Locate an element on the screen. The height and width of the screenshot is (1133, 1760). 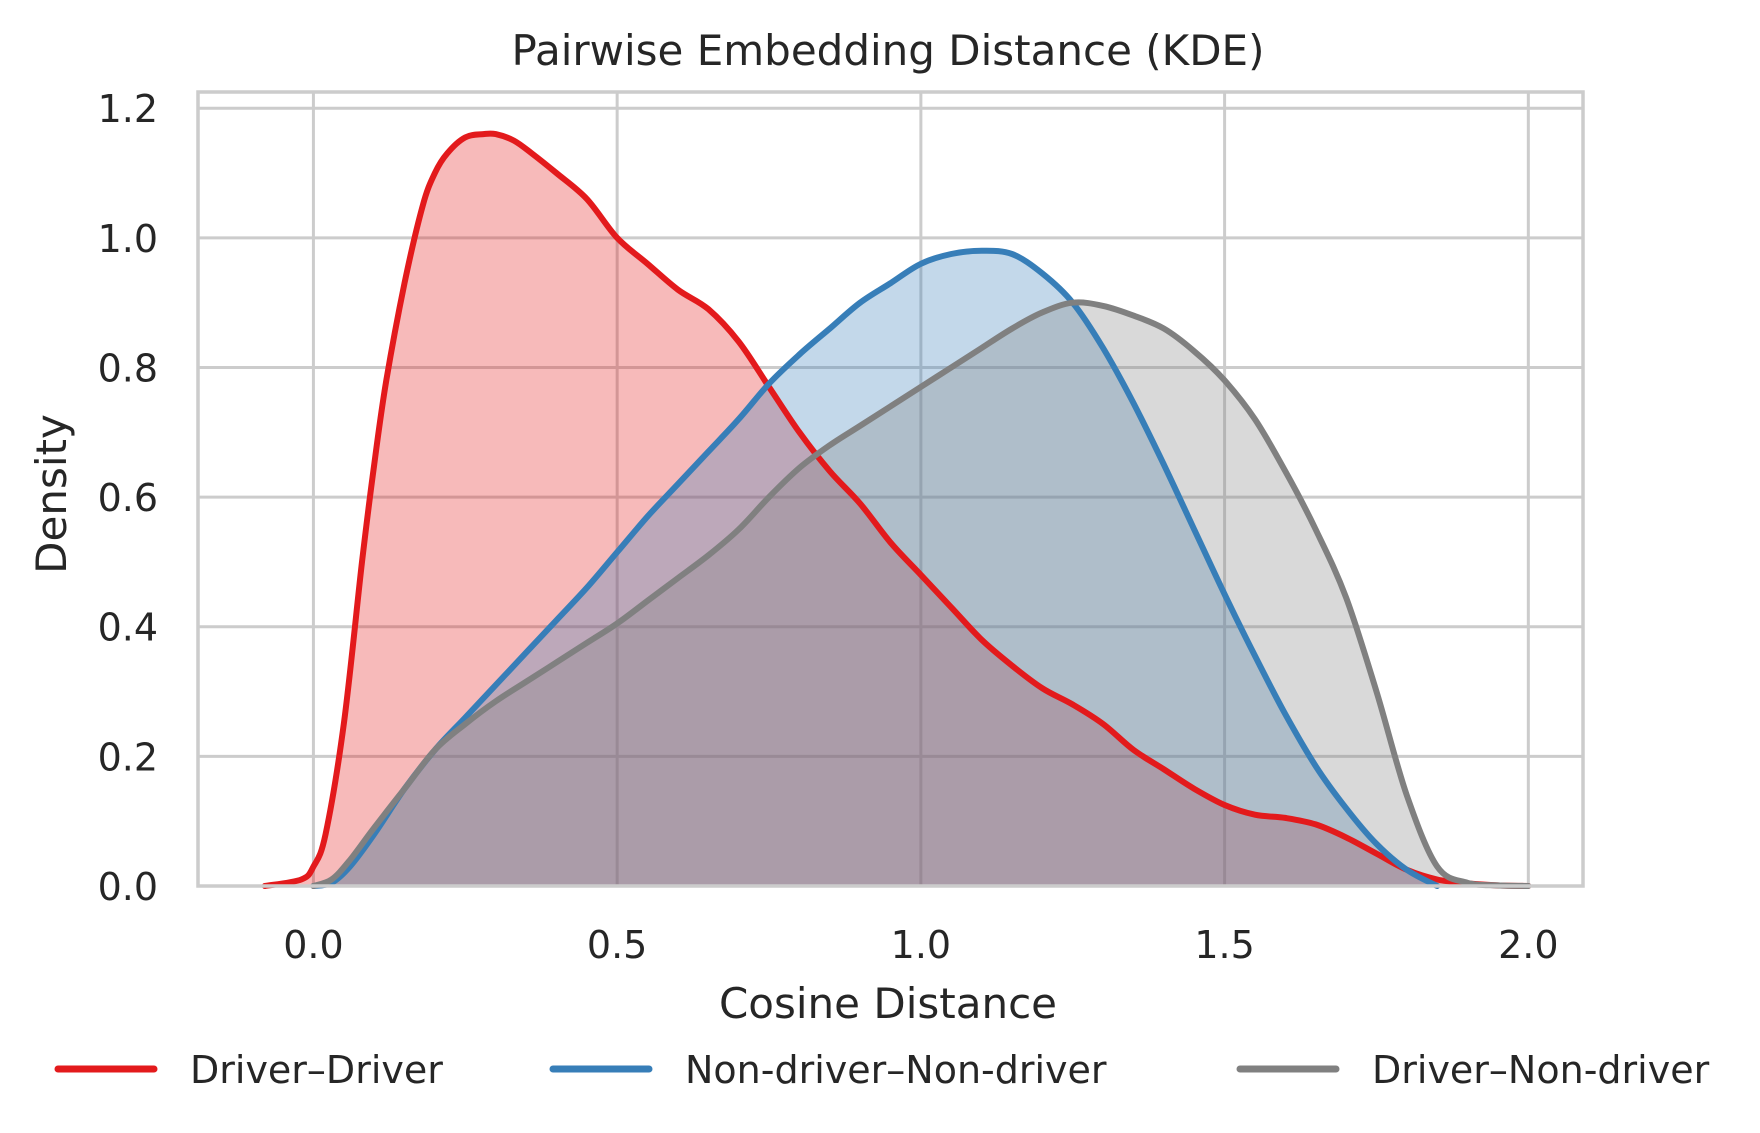
x-axis-ticks: 0.0 0.5 1.0 1.5 2.0 is located at coordinates (920, 945).